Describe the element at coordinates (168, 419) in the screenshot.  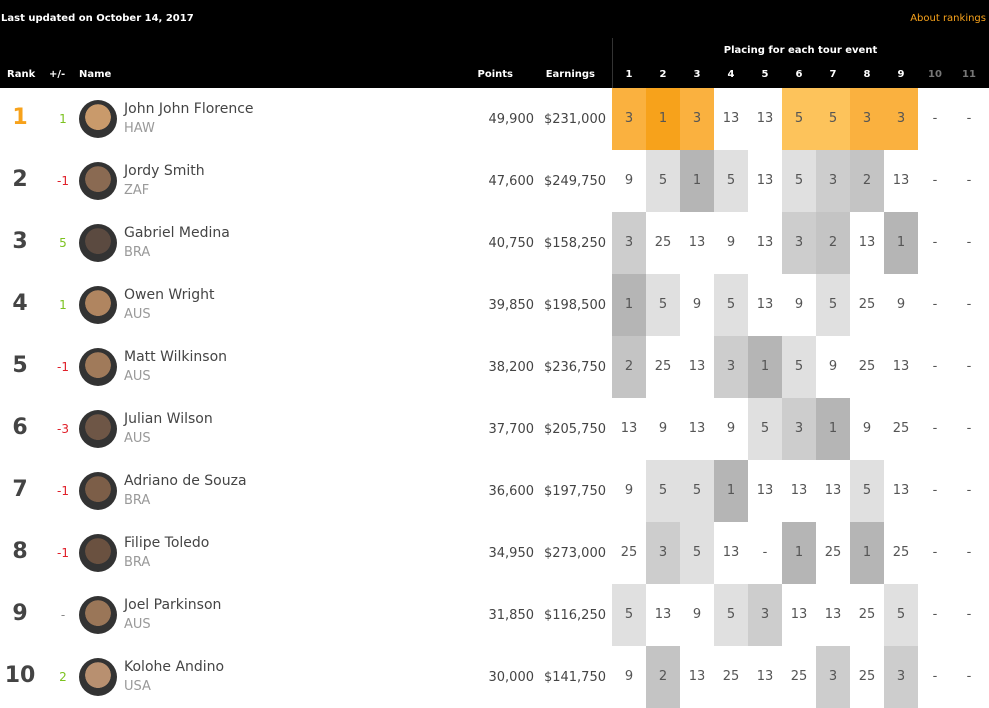
I see `surfer-name: Julian Wilson` at that location.